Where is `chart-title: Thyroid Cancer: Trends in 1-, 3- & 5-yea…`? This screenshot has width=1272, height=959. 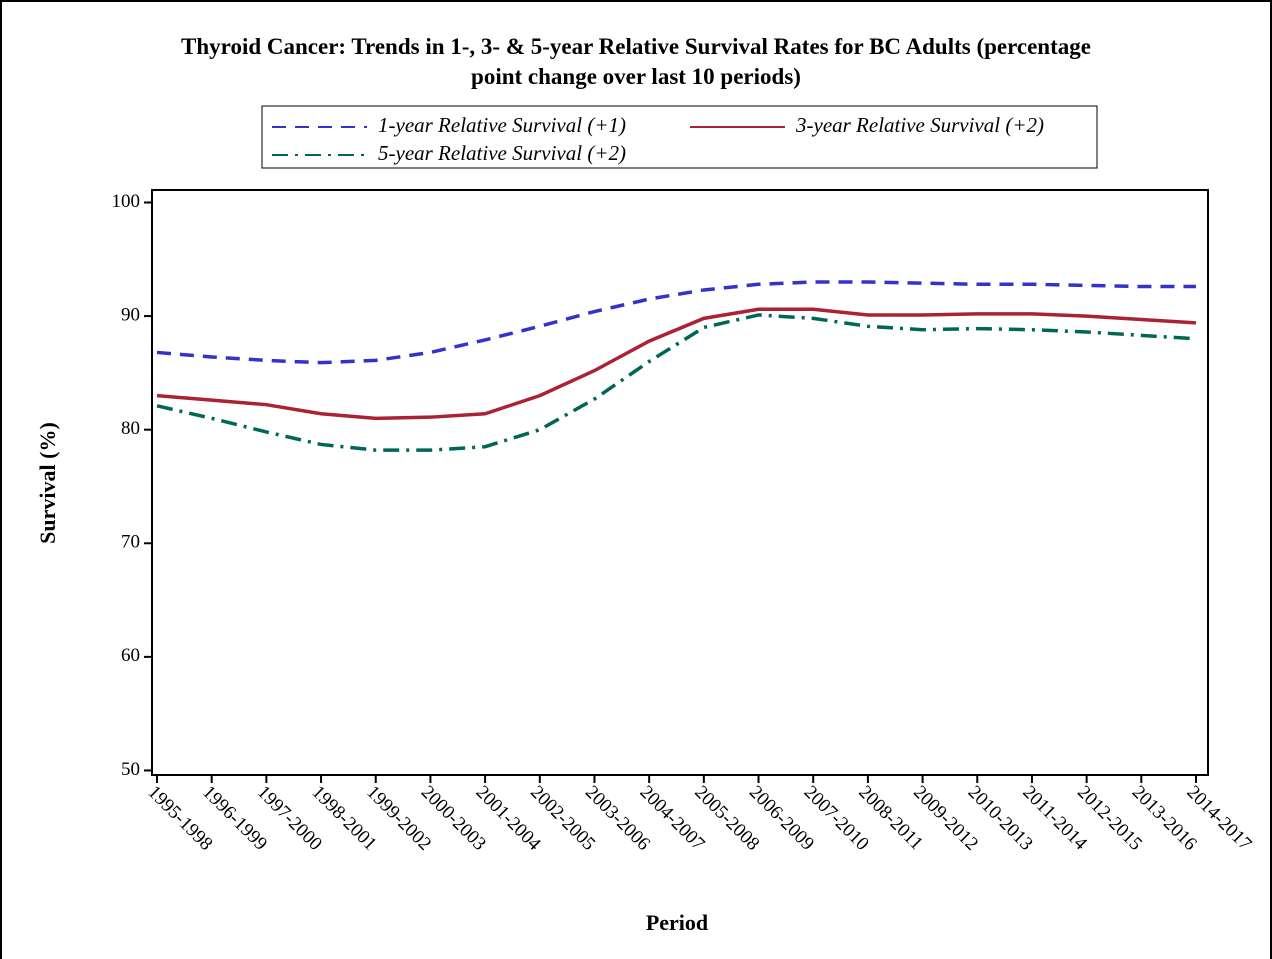 chart-title: Thyroid Cancer: Trends in 1-, 3- & 5-yea… is located at coordinates (636, 46).